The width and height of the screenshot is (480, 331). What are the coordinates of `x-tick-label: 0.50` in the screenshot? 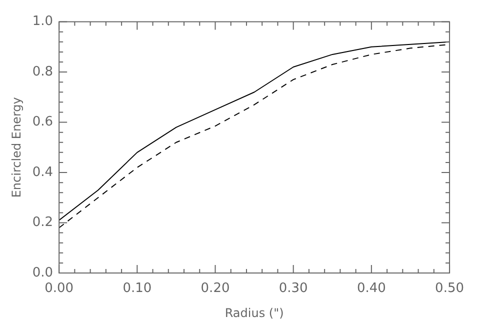 It's located at (449, 288).